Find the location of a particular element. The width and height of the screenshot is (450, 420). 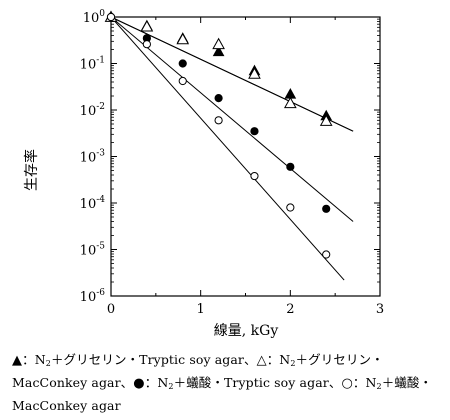

caption-text-4b: ＋蟻酸・MacConkey agar is located at coordinates (222, 394).